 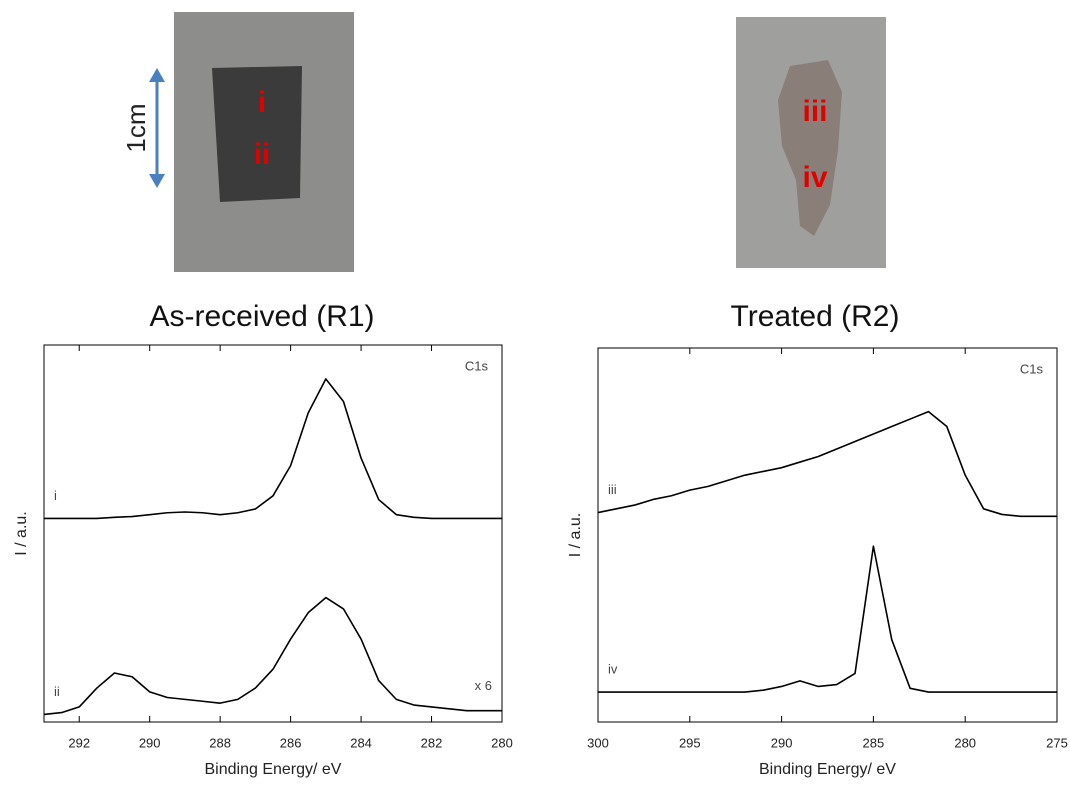 What do you see at coordinates (814, 111) in the screenshot?
I see `spot-label: iii` at bounding box center [814, 111].